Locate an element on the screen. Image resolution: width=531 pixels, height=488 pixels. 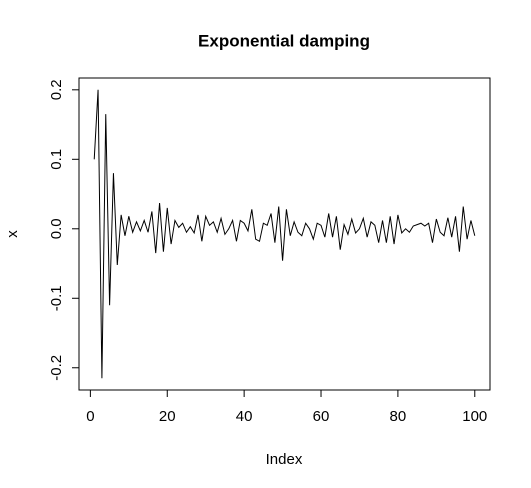
y-tick-label: 0.0 is located at coordinates (56, 228).